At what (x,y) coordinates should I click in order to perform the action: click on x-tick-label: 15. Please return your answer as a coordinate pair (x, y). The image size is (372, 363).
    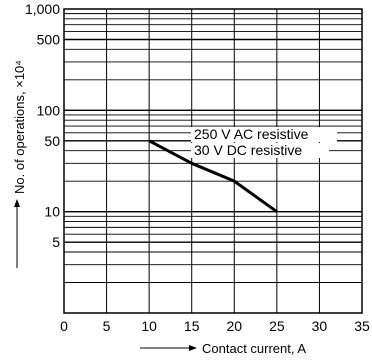
    Looking at the image, I should click on (192, 326).